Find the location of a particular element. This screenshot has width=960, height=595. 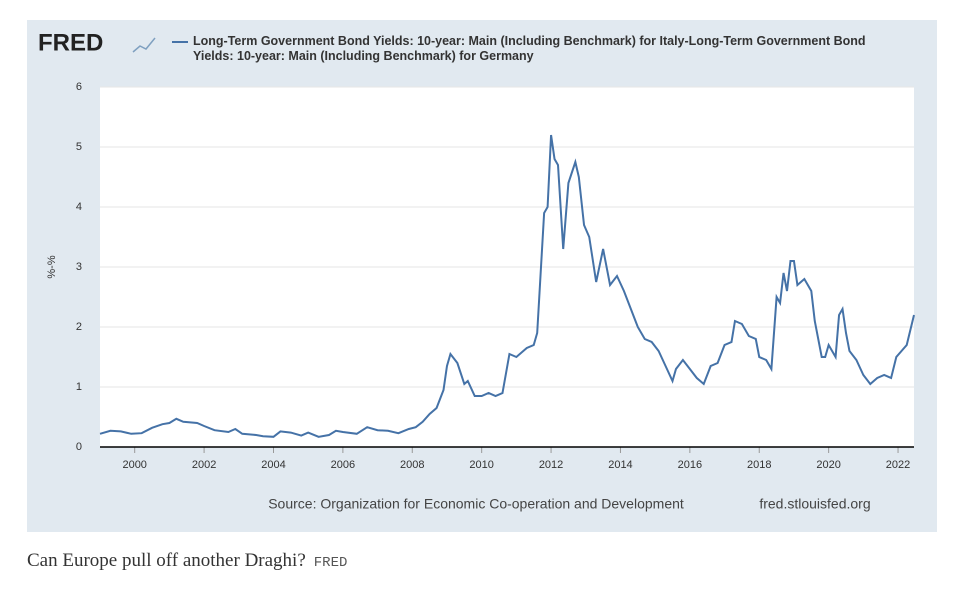

caption: Can Europe pull off another Draghi? FRED is located at coordinates (187, 561).